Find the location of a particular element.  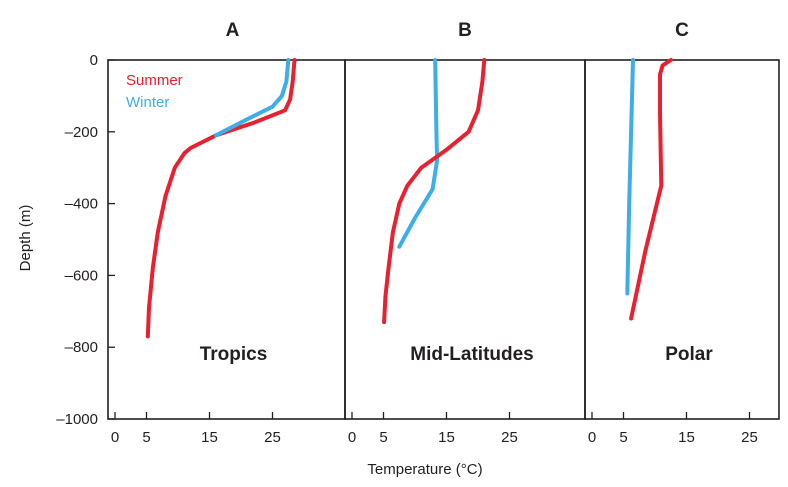

y-axis: 0 –200 –400 –600 –800 –1000 is located at coordinates (85, 240).